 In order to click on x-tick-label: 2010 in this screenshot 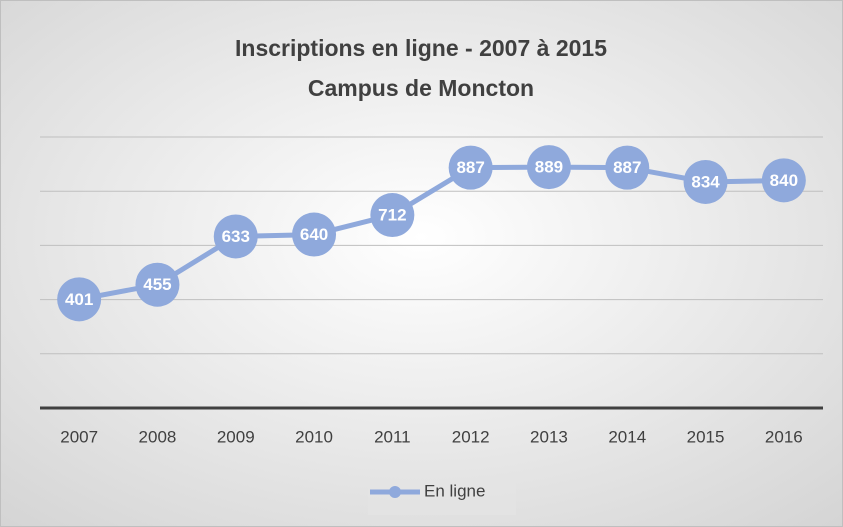, I will do `click(314, 436)`.